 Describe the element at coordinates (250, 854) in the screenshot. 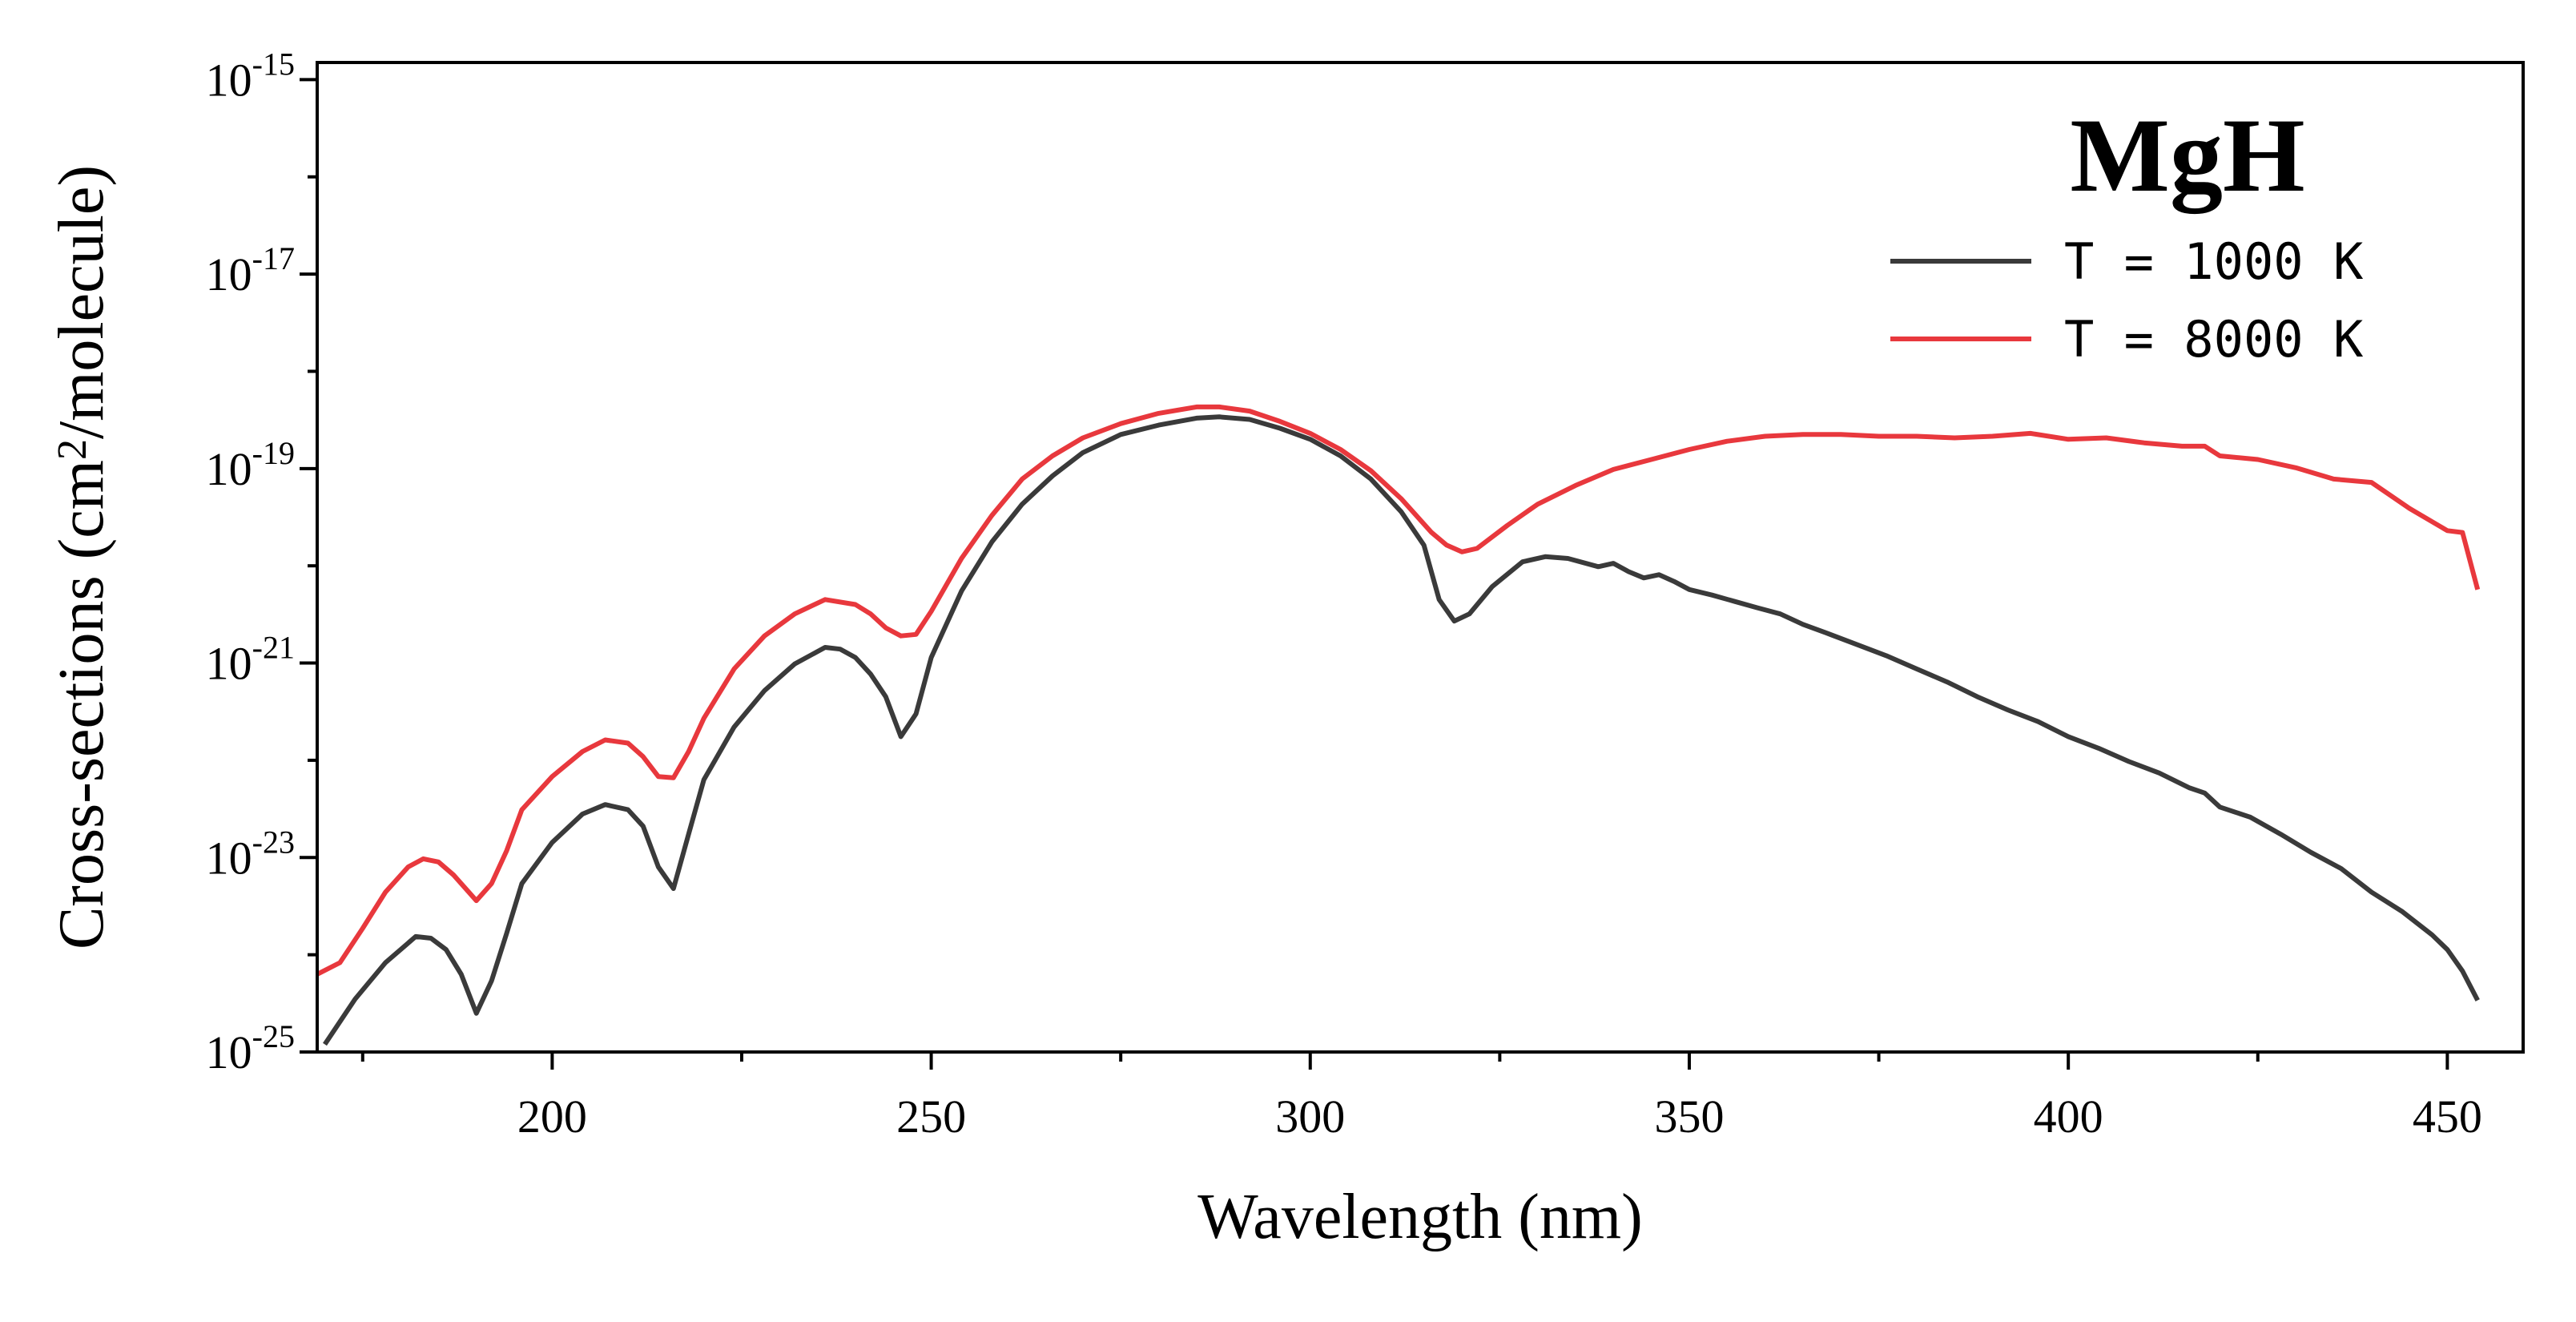

I see `y-tick-label: 10-23` at that location.